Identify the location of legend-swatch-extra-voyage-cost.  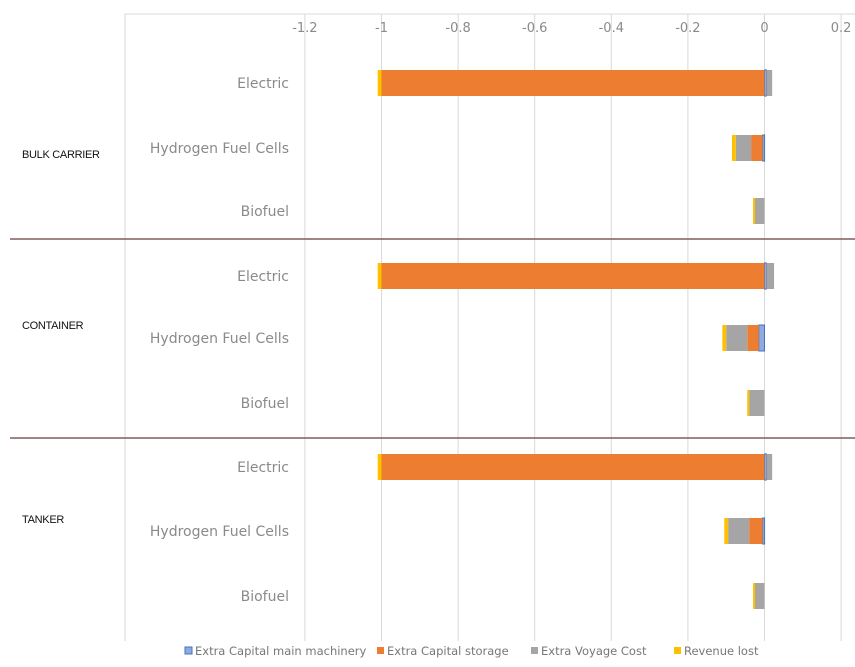
(534, 650).